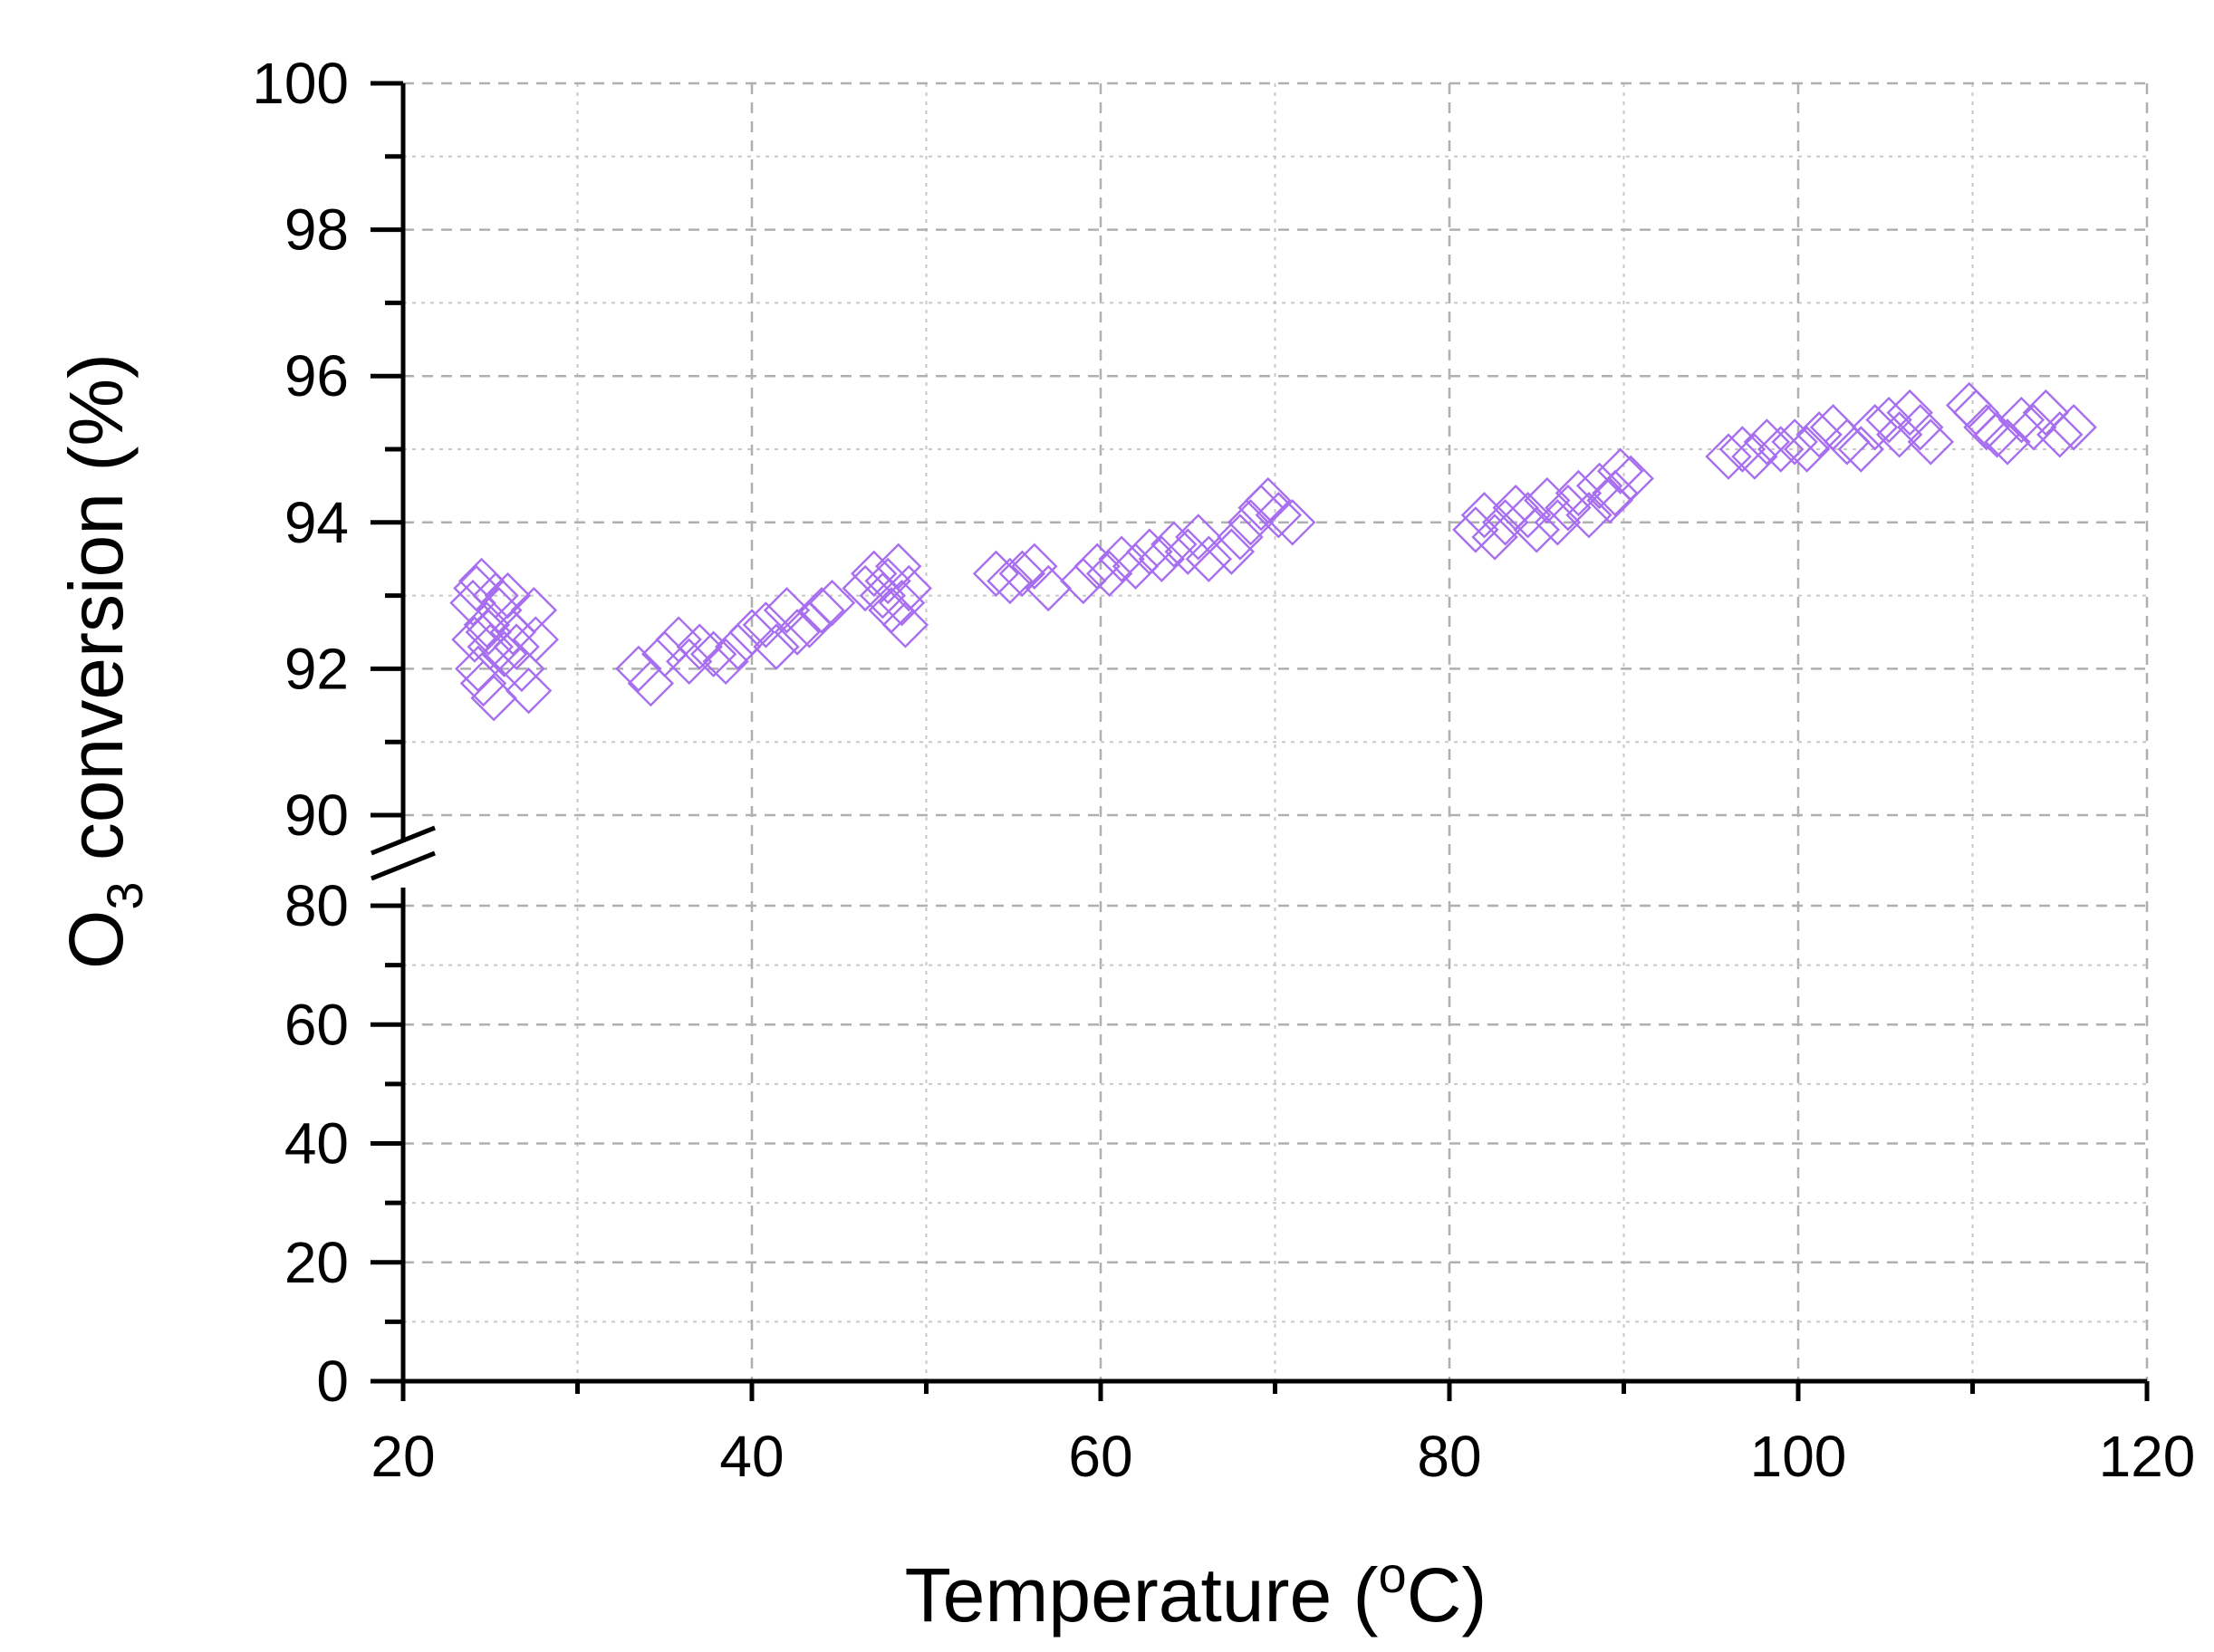  Describe the element at coordinates (316, 1144) in the screenshot. I see `y-tick-label: 40` at that location.